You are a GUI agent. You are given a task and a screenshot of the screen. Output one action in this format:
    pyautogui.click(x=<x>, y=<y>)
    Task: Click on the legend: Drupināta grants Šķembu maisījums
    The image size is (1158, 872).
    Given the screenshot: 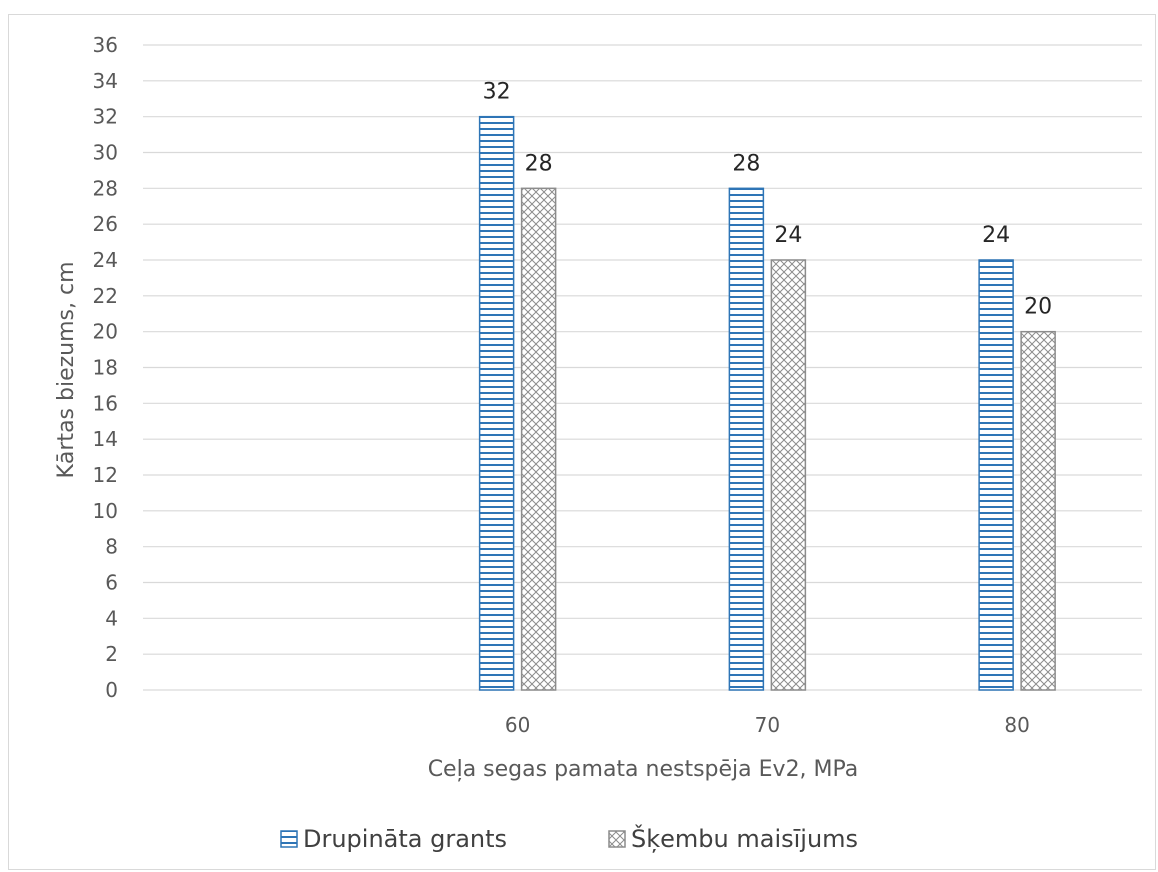 What is the action you would take?
    pyautogui.click(x=569, y=838)
    